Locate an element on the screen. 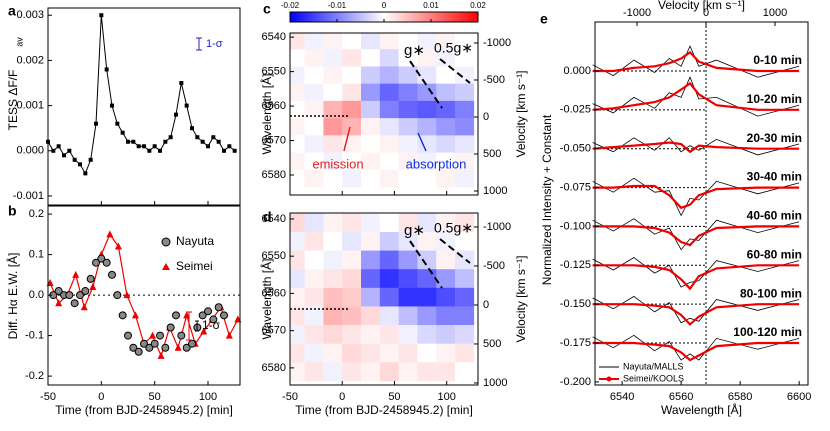  spectrum-label: 30-40 min is located at coordinates (774, 177).